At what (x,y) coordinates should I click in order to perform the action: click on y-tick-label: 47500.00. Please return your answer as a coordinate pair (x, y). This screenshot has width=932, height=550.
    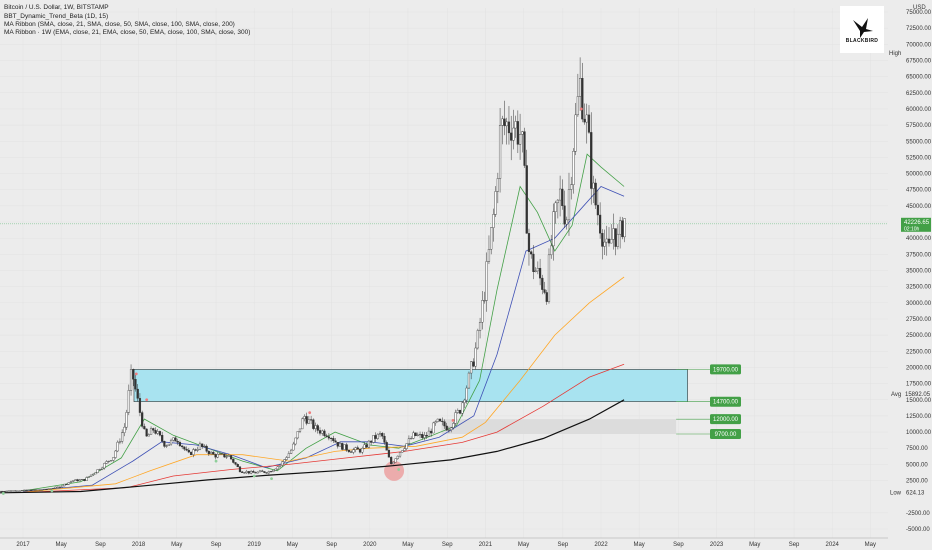
    Looking at the image, I should click on (919, 191).